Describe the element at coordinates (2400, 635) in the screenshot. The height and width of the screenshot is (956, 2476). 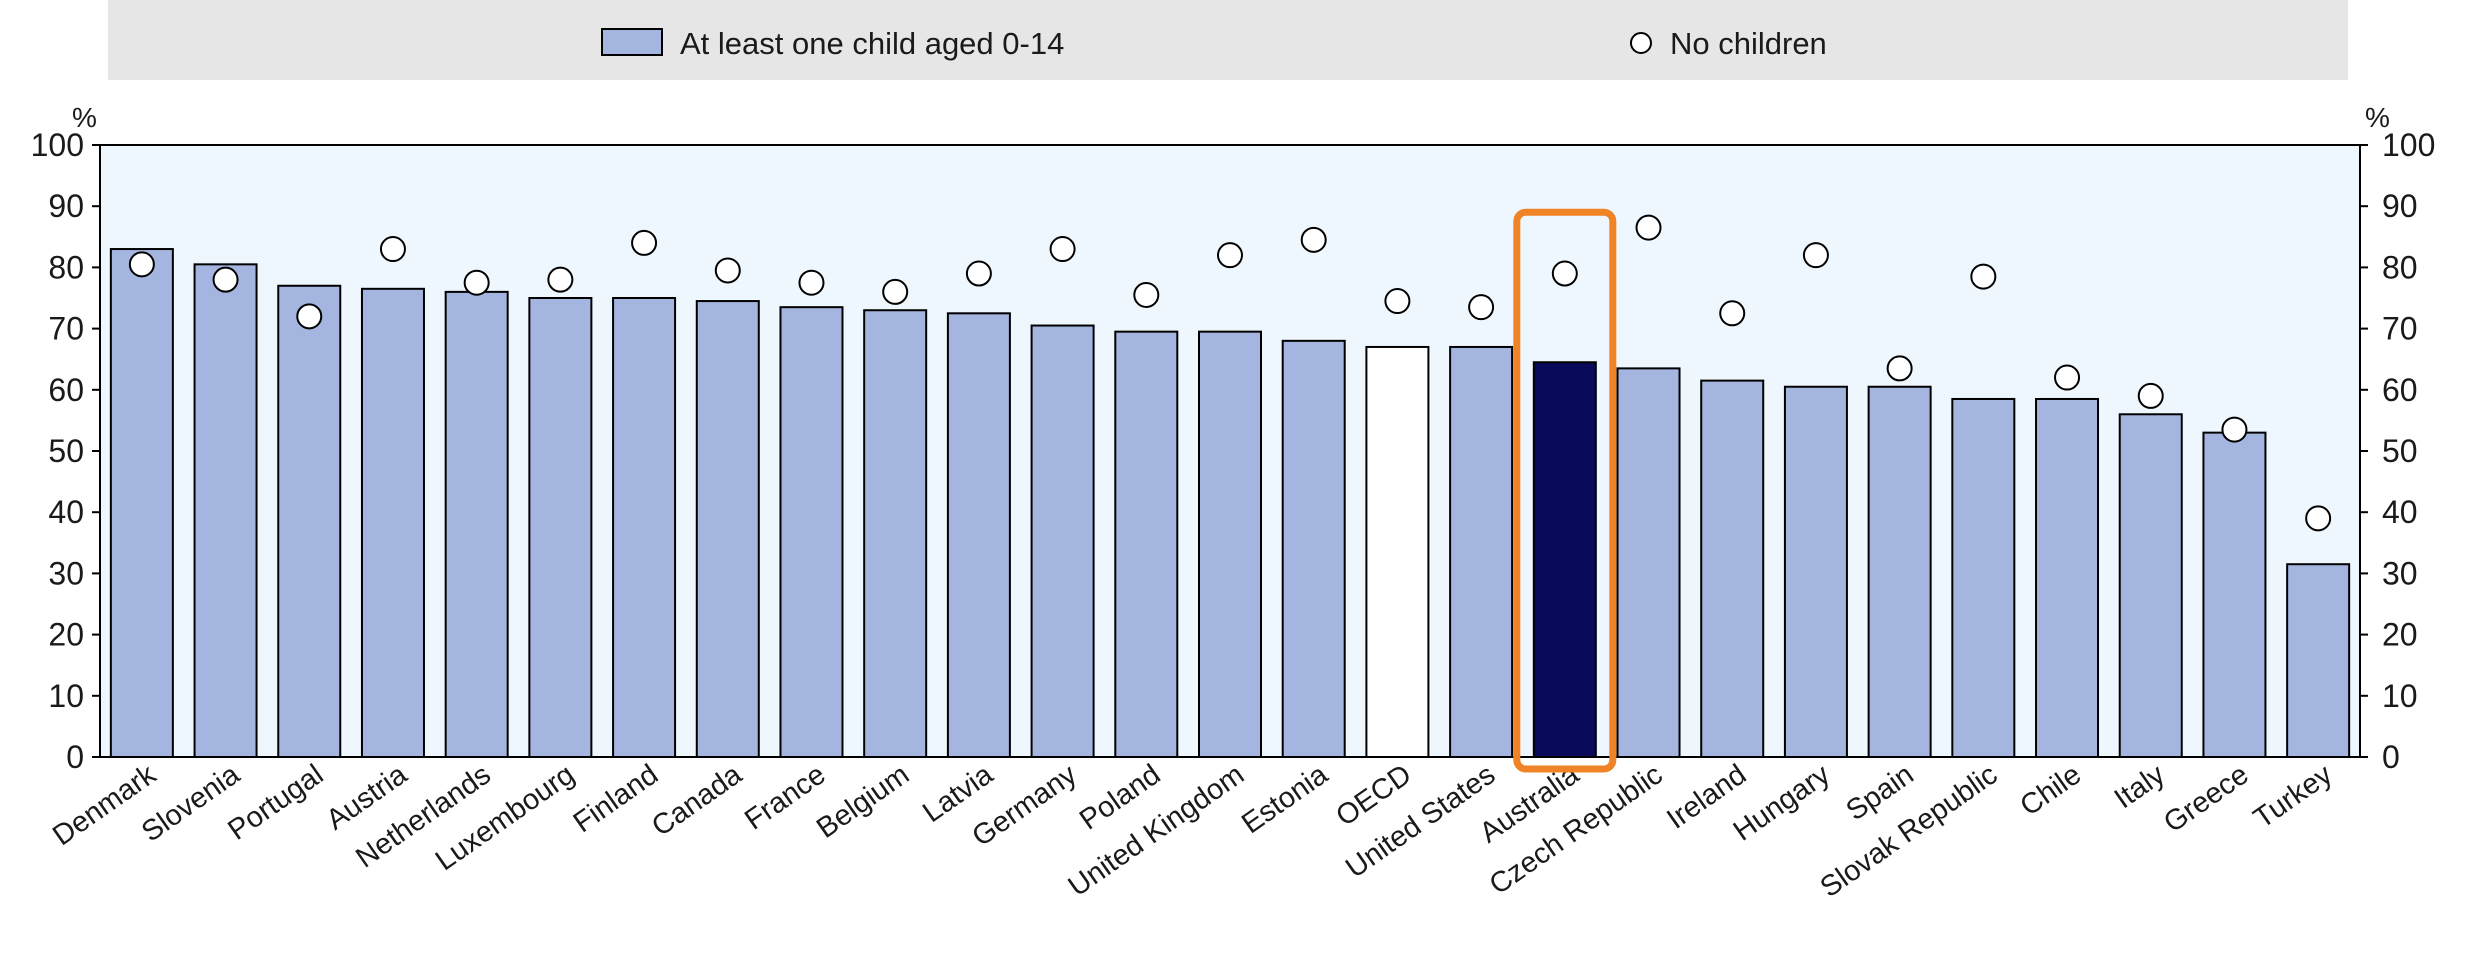
I see `right-tick-label-20: 20` at that location.